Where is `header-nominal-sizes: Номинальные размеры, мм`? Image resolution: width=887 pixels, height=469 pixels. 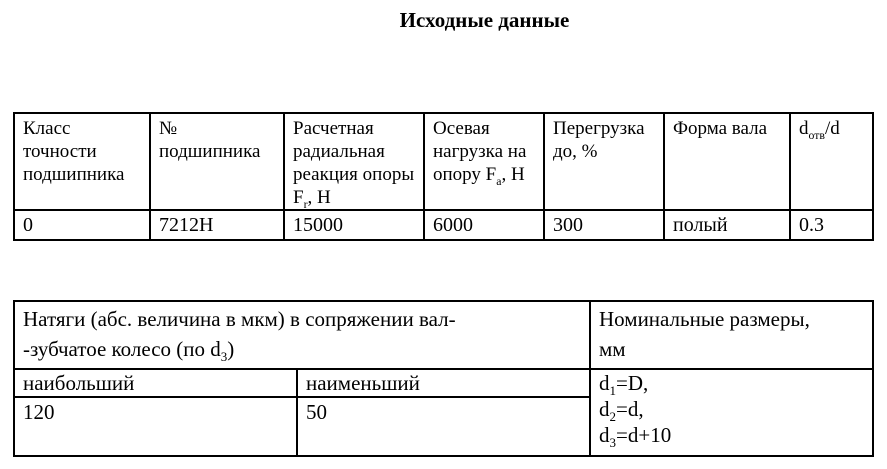
header-nominal-sizes: Номинальные размеры, мм is located at coordinates (732, 335).